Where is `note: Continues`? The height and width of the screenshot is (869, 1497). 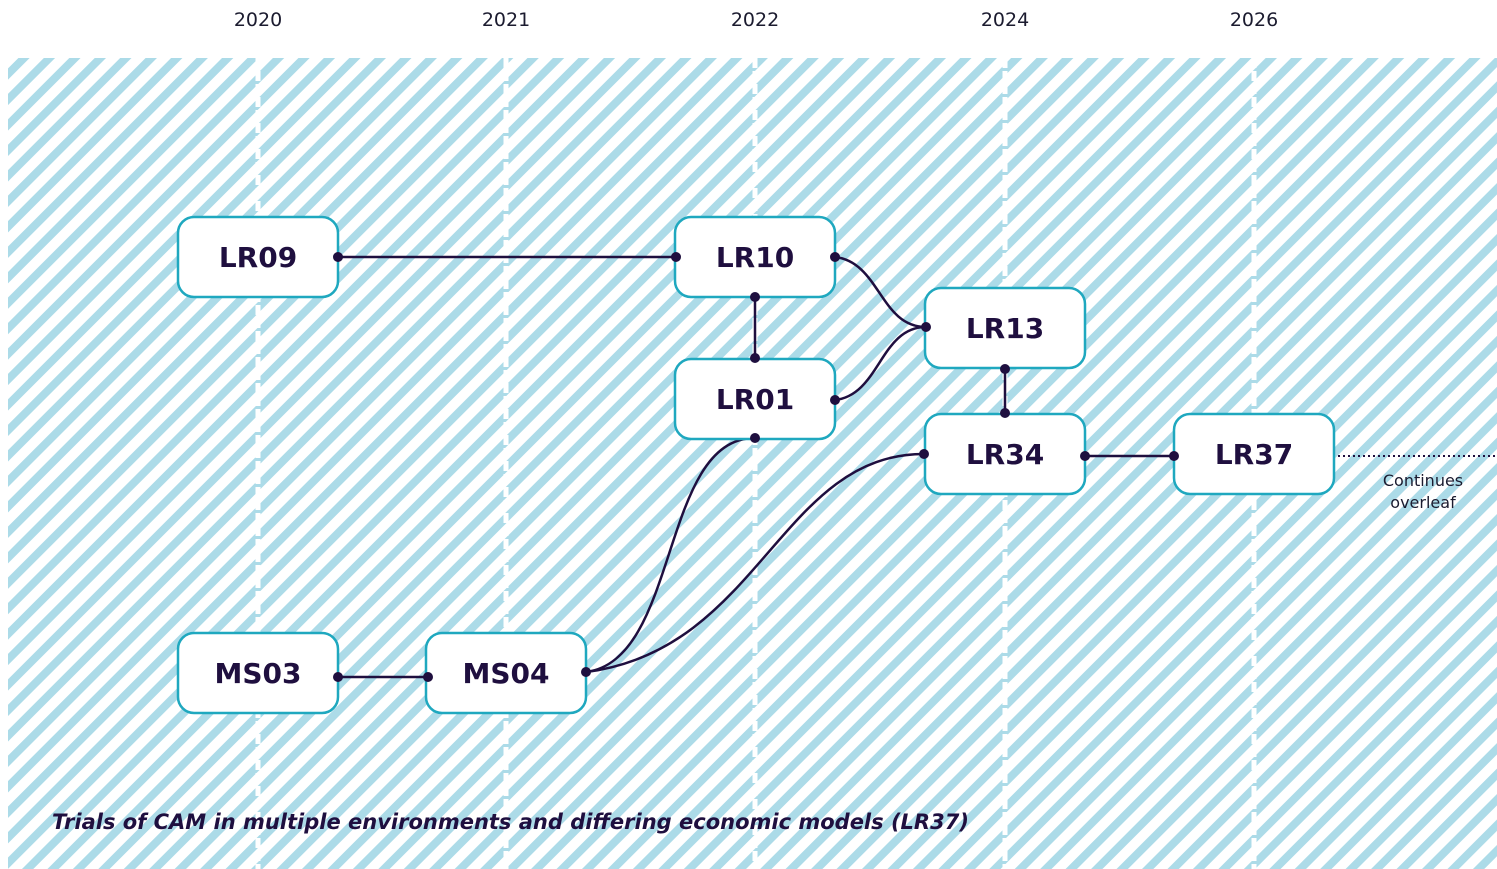 note: Continues is located at coordinates (1423, 480).